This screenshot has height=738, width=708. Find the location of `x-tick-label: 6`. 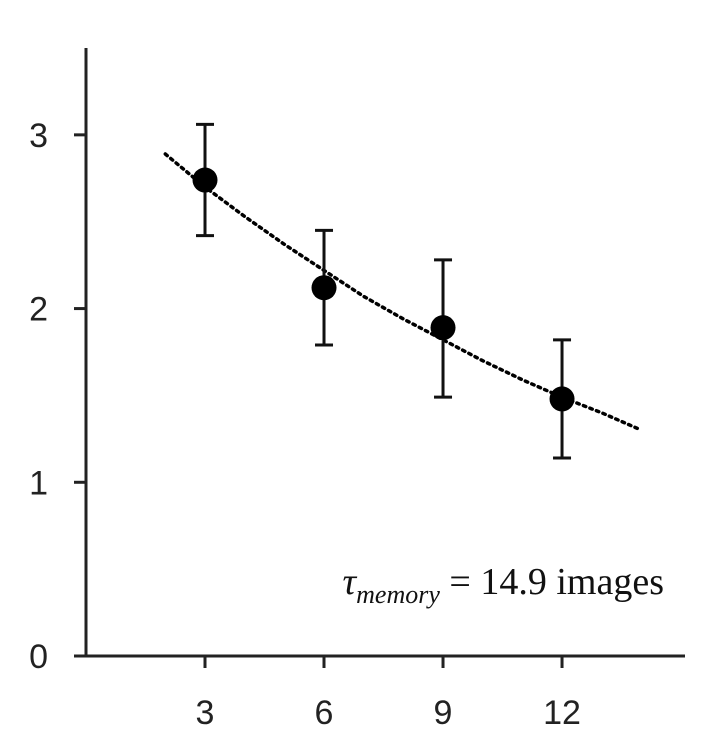

x-tick-label: 6 is located at coordinates (324, 713).